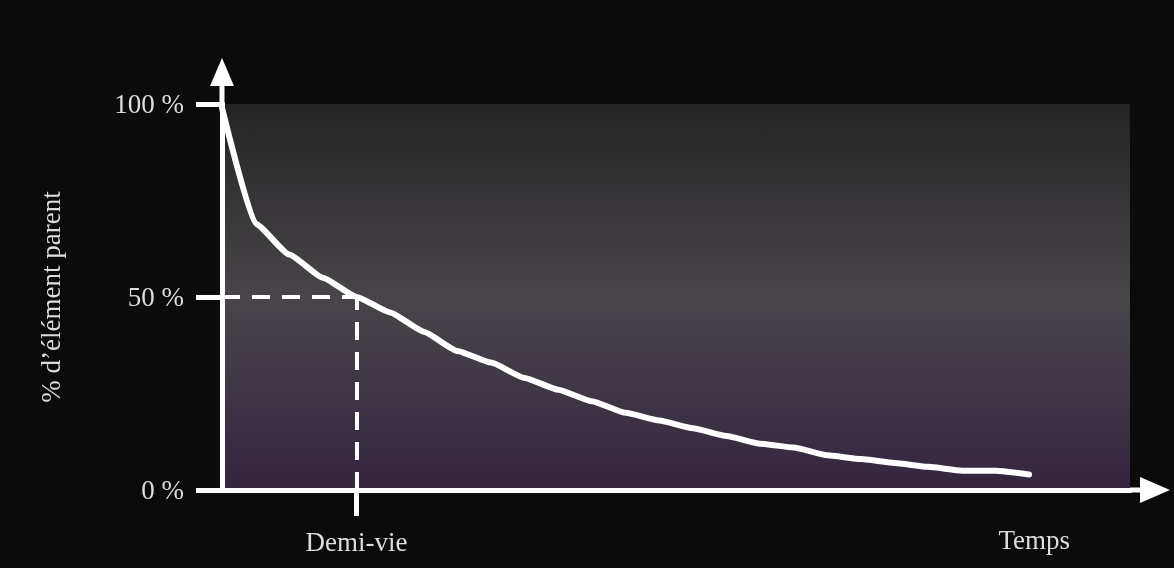  Describe the element at coordinates (1034, 539) in the screenshot. I see `x-axis-title: Temps` at that location.